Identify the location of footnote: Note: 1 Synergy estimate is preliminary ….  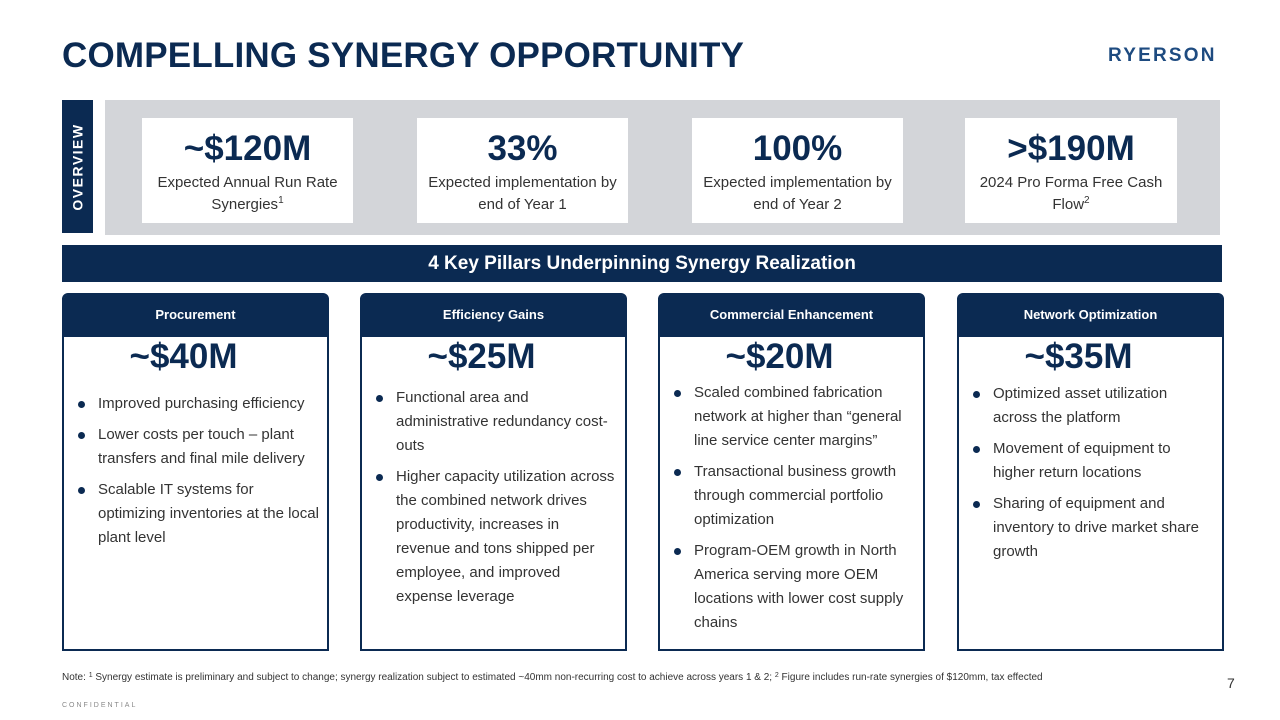
(552, 677).